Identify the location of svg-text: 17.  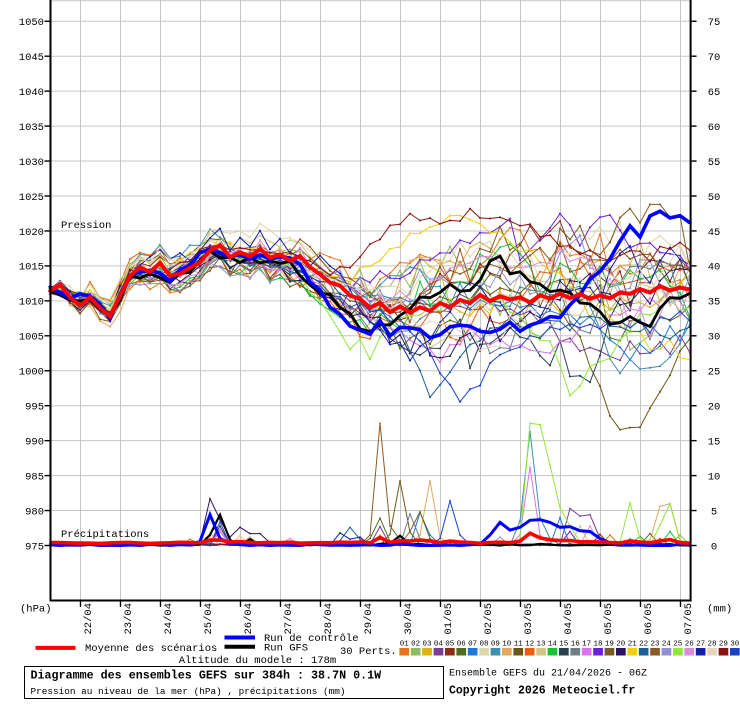
(586, 645).